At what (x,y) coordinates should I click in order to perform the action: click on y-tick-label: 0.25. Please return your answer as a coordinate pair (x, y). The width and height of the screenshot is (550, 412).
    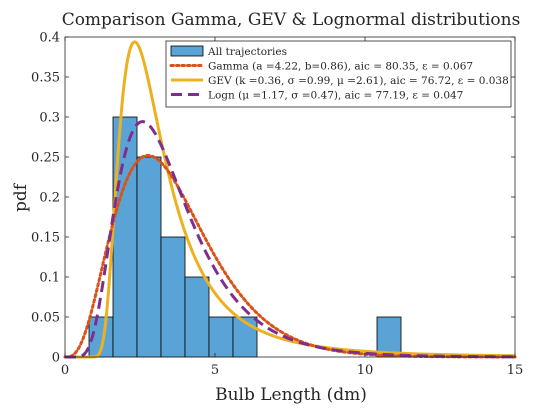
    Looking at the image, I should click on (45, 158).